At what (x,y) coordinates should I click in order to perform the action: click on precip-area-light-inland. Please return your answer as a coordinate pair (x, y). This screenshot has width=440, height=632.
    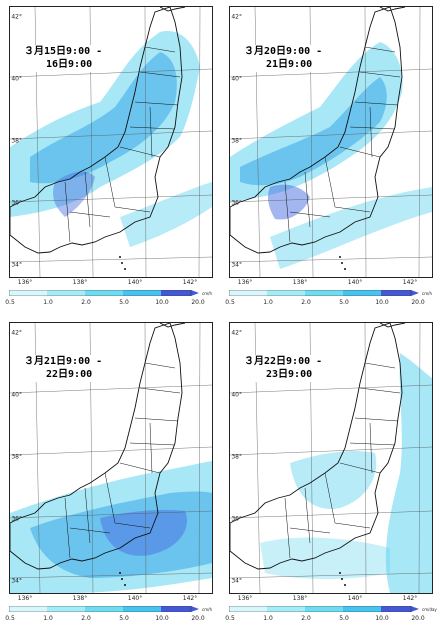
    Looking at the image, I should click on (333, 480).